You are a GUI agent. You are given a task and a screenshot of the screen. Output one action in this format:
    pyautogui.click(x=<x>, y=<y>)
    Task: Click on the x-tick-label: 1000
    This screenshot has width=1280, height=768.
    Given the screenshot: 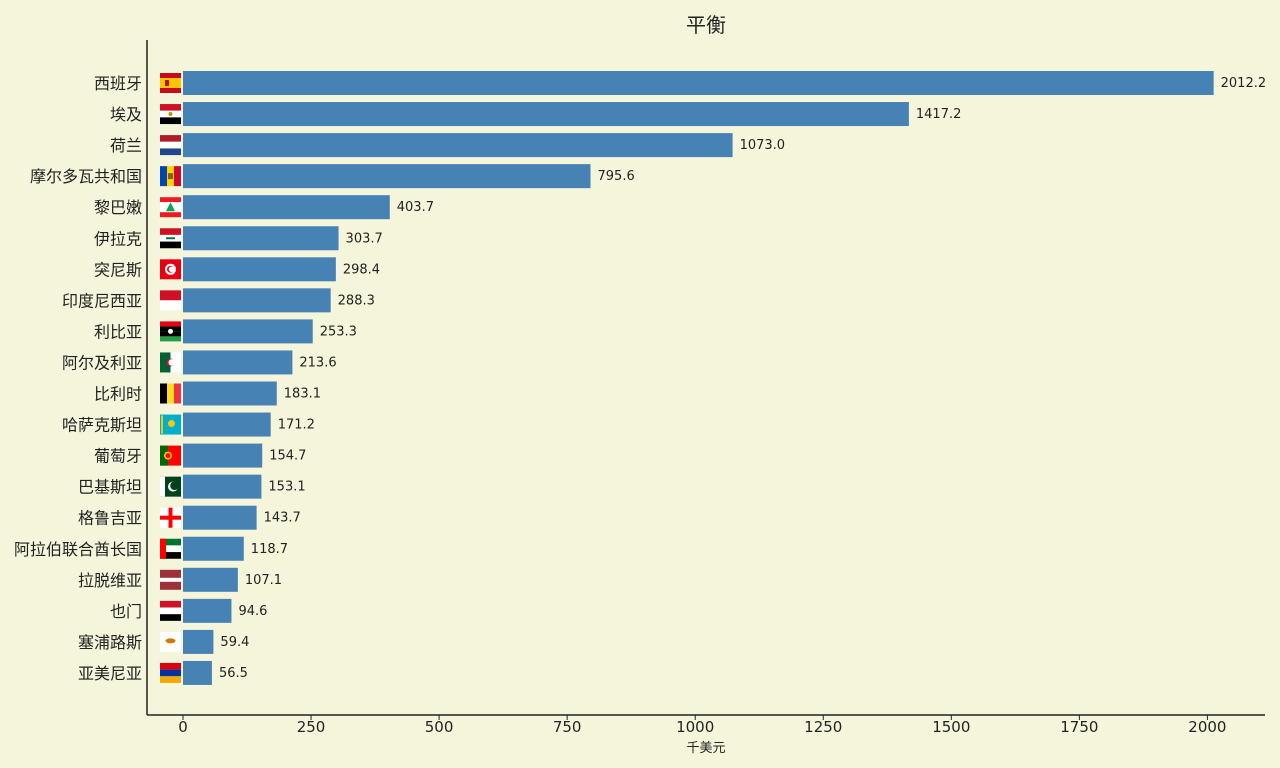 What is the action you would take?
    pyautogui.click(x=695, y=727)
    